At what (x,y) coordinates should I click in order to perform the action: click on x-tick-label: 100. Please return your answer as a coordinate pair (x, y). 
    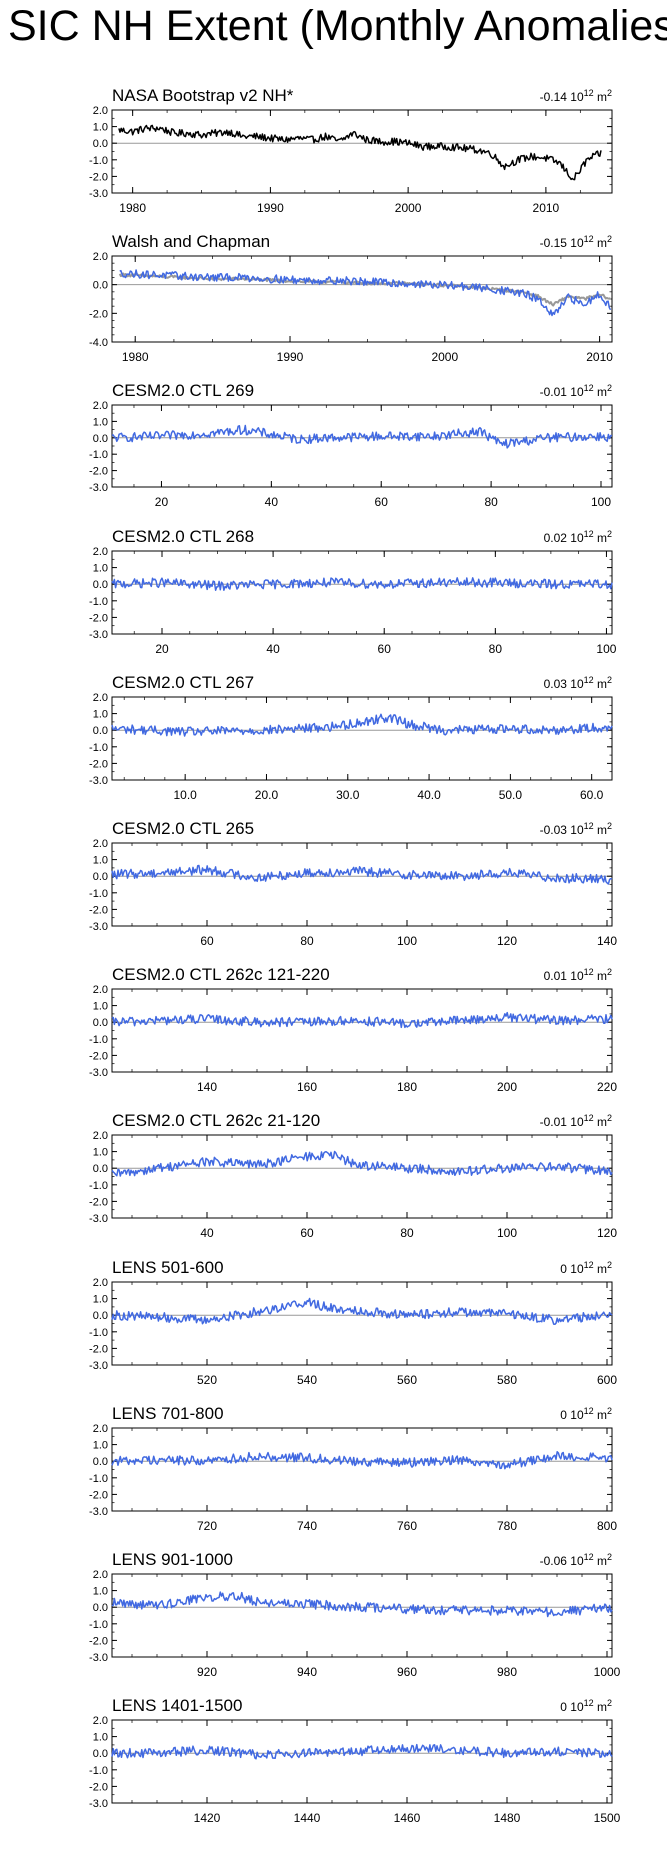
    Looking at the image, I should click on (407, 941).